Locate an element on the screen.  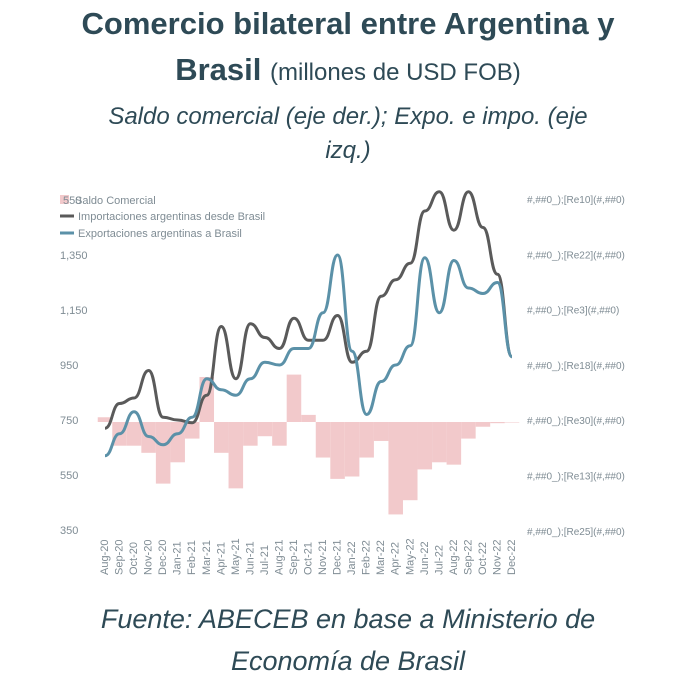
x-axis-tick: Jan-21 is located at coordinates (178, 558).